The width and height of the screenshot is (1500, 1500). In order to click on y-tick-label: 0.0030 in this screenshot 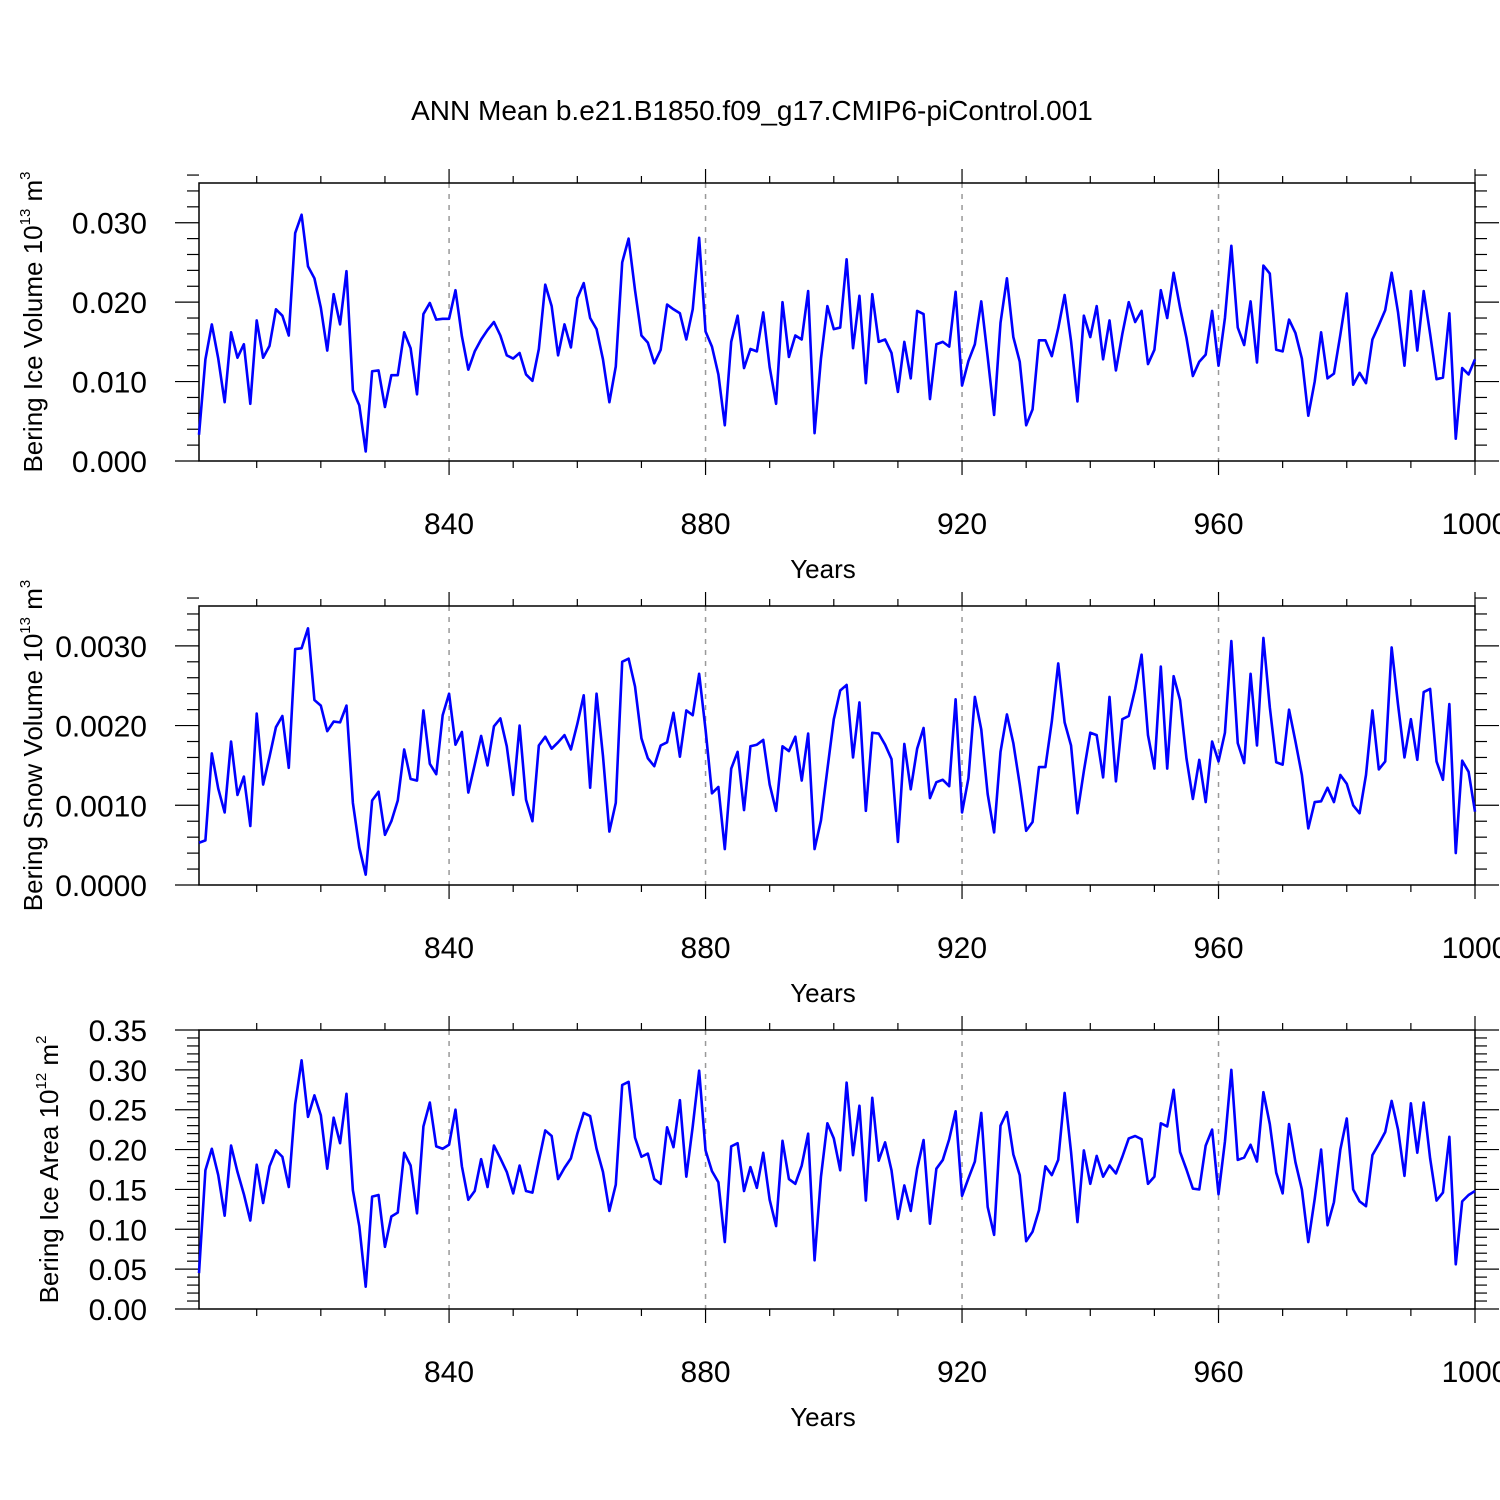, I will do `click(101, 647)`.